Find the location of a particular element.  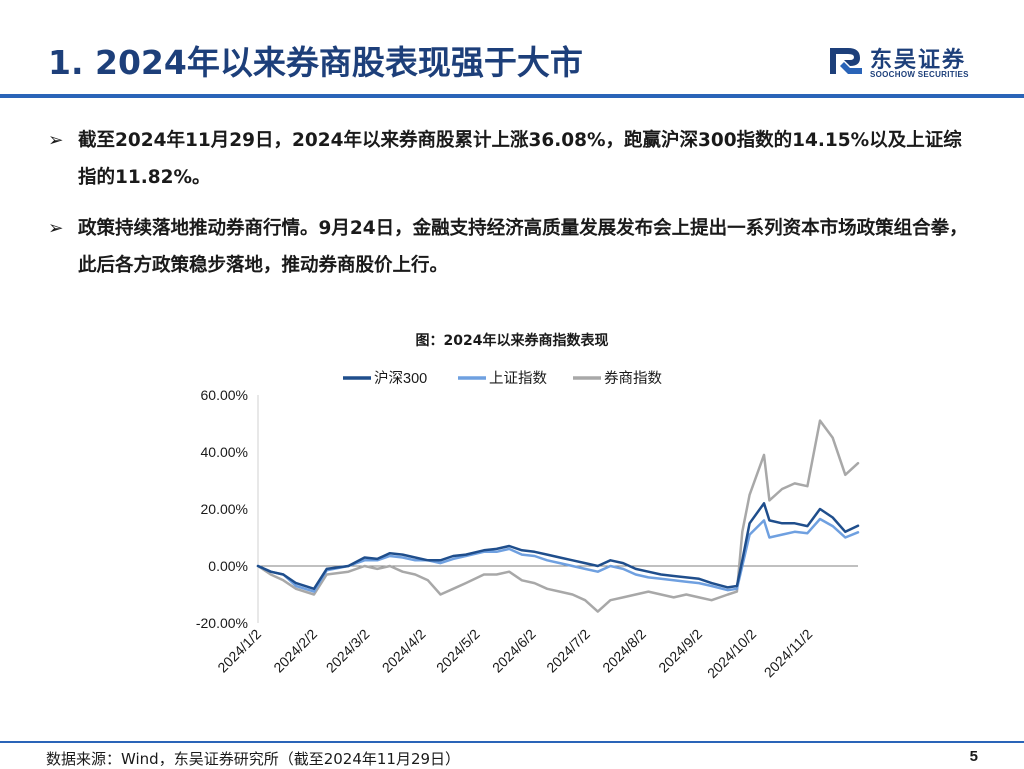

chart-legend: 沪深300 上证指数 券商指数 is located at coordinates (502, 378).